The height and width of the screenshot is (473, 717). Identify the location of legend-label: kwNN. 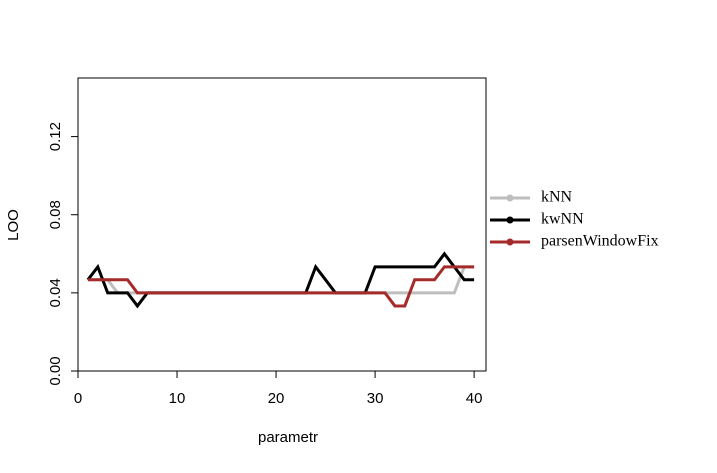
(562, 219).